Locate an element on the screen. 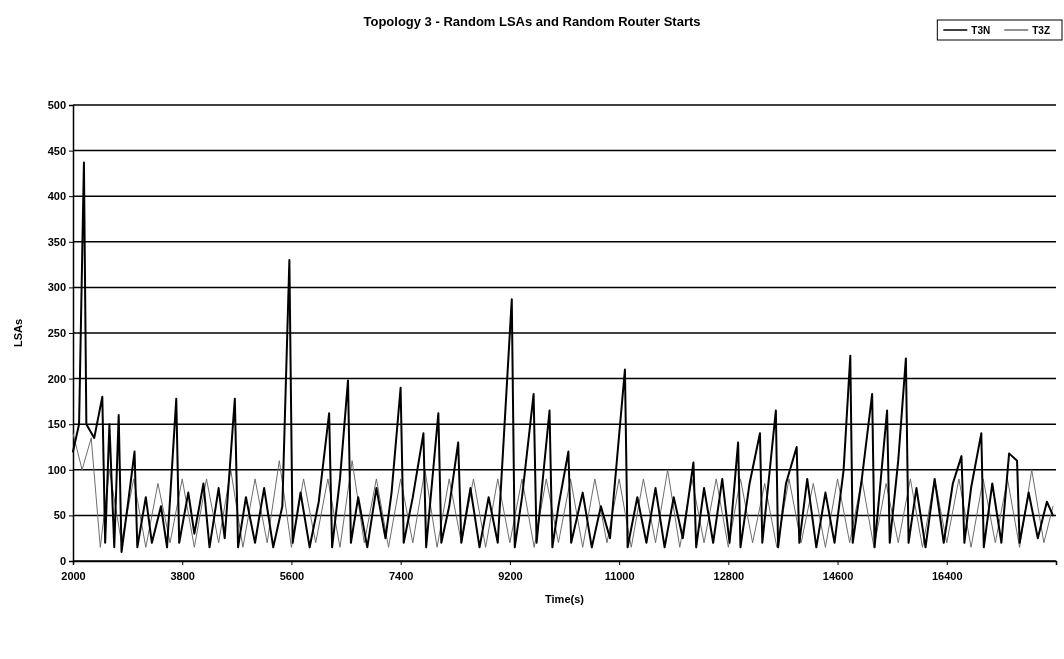  y-tick-label: 300 is located at coordinates (56, 287).